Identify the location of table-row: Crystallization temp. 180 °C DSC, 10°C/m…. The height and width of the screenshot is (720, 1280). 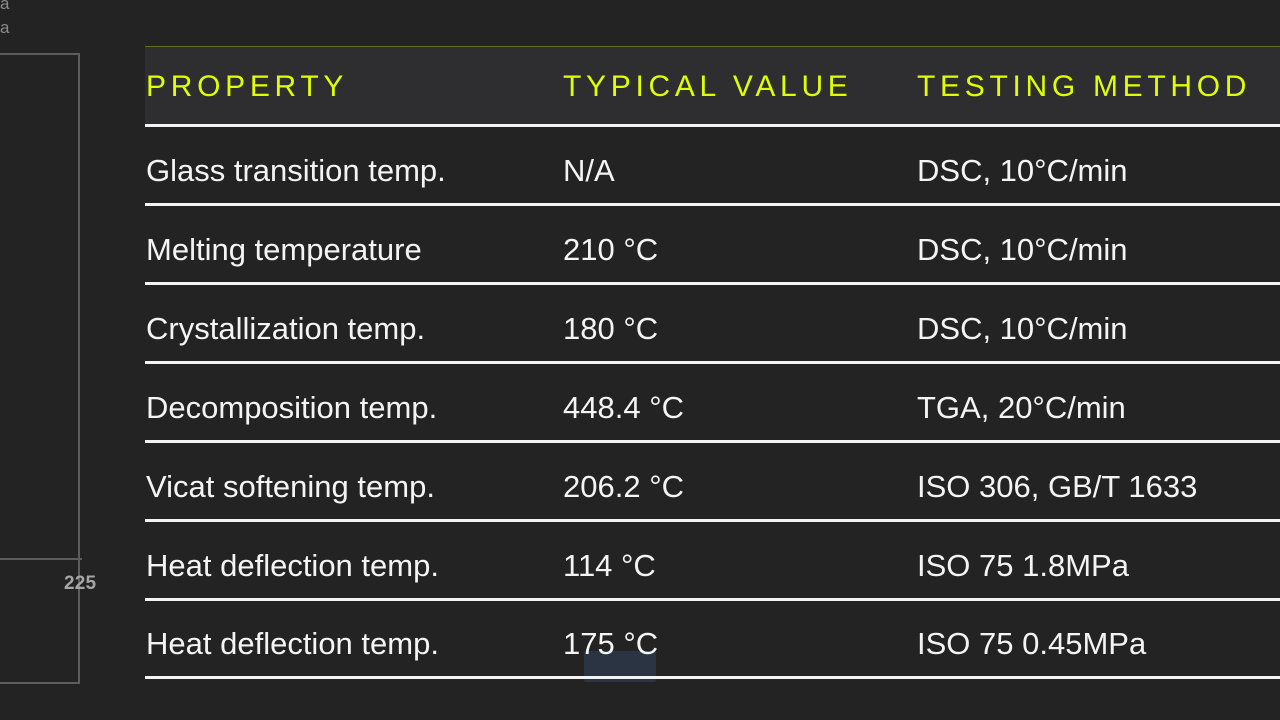
(712, 324).